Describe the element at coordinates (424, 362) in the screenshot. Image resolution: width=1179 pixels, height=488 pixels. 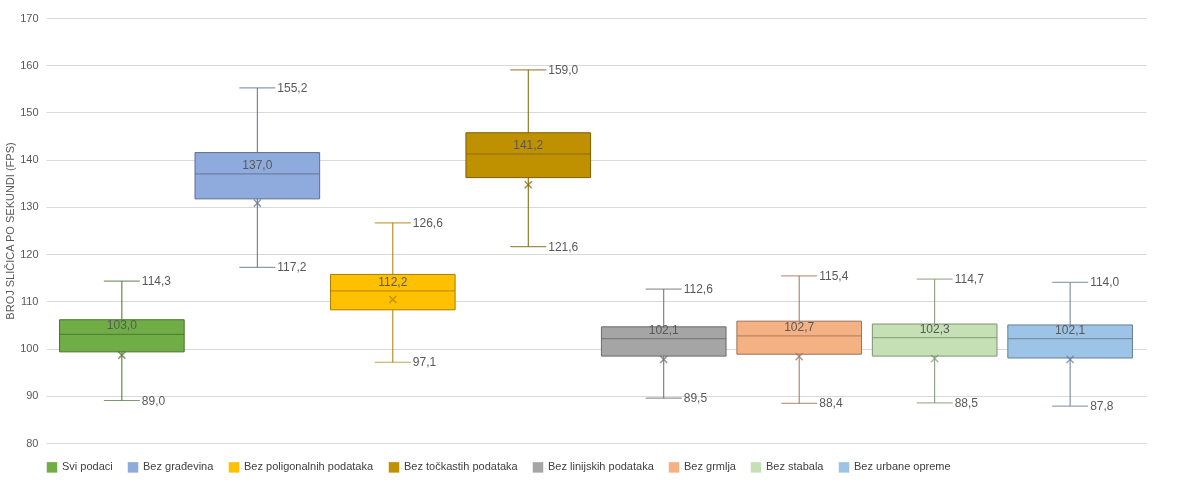
I see `annotation: 97,1` at that location.